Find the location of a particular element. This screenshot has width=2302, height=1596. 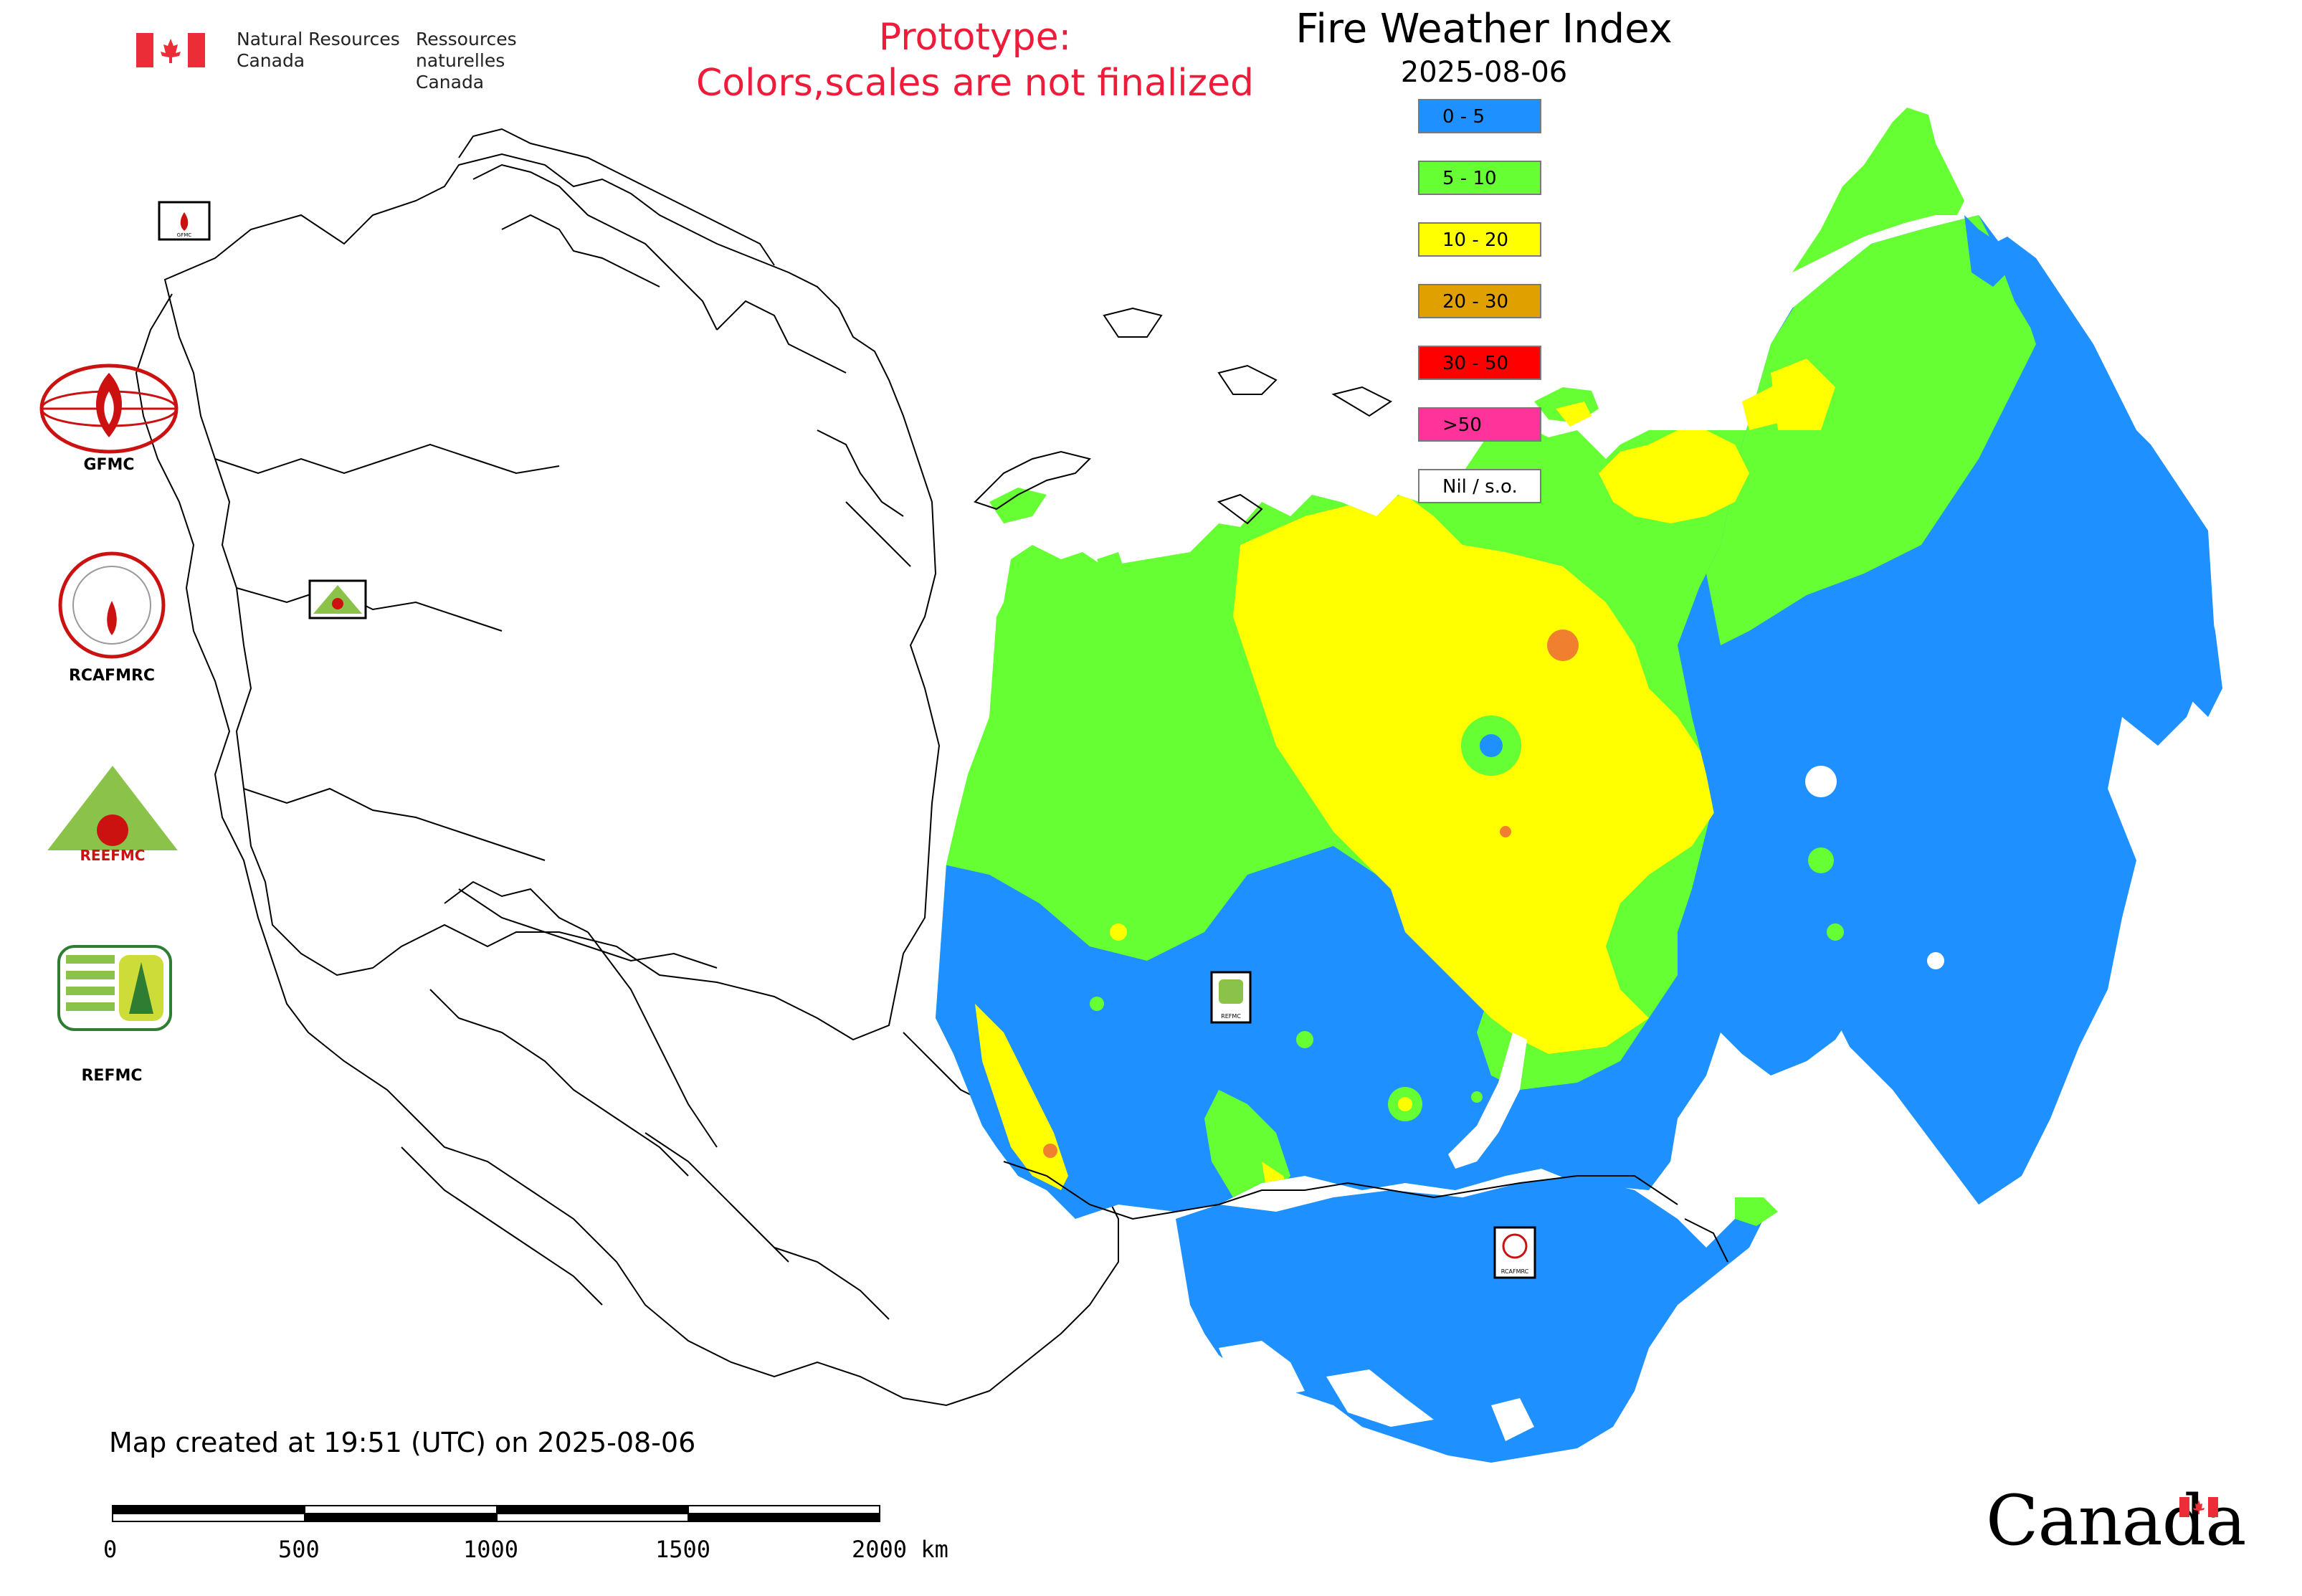

fwi-raster-east is located at coordinates (1947, 710).